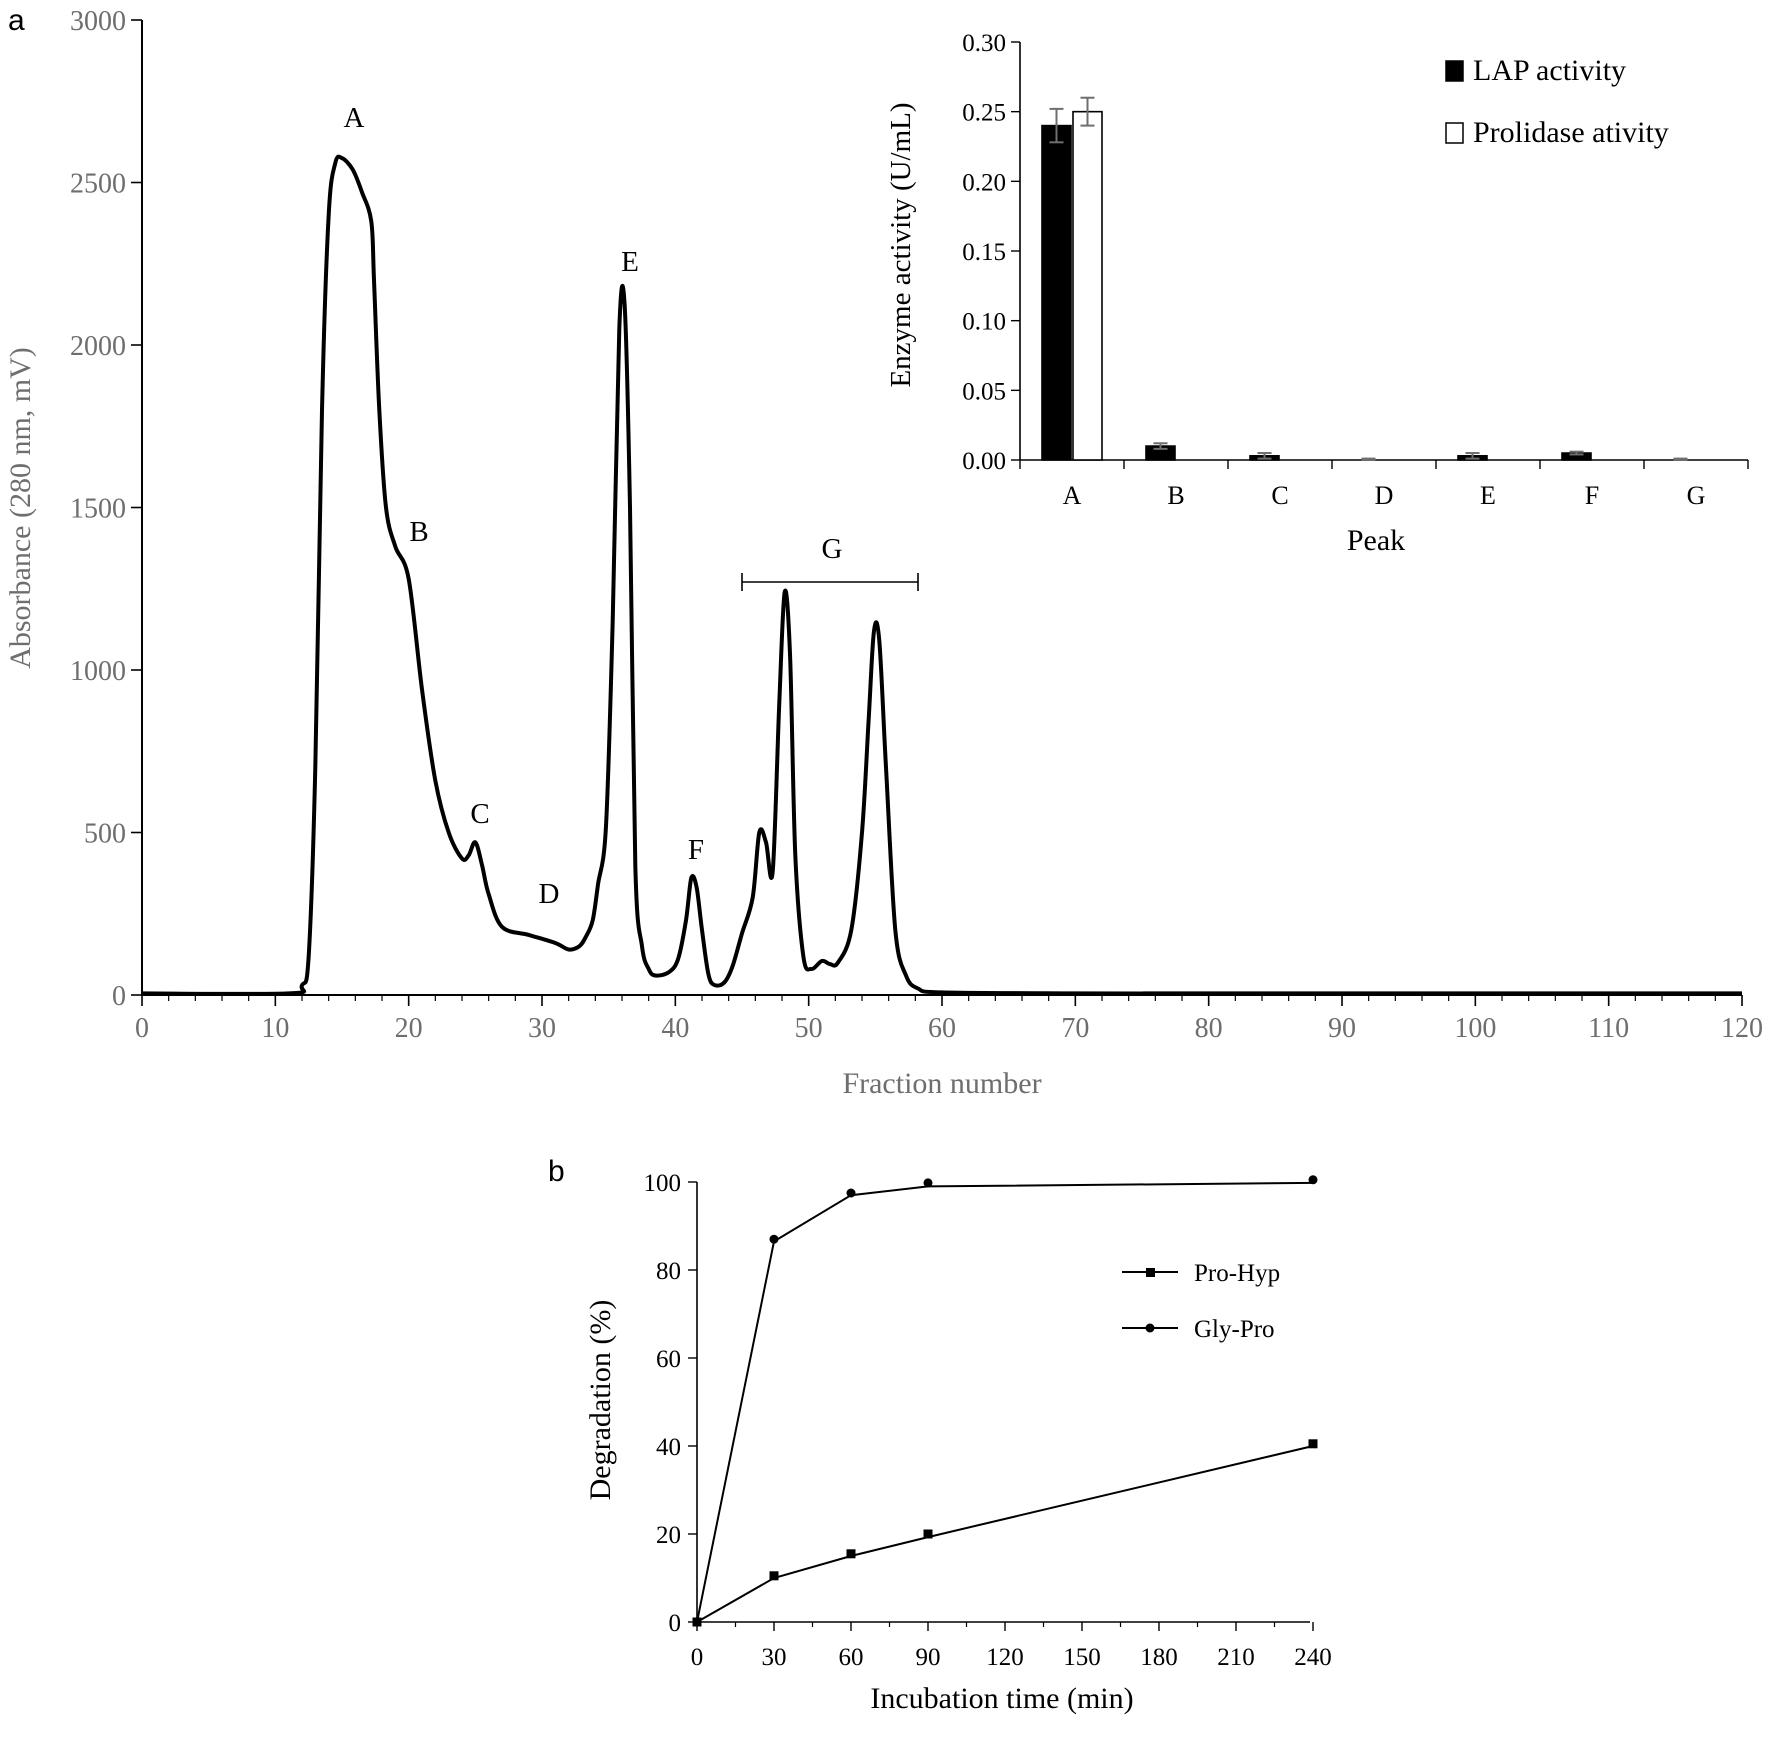 The width and height of the screenshot is (1772, 1752). What do you see at coordinates (600, 1400) in the screenshot?
I see `panel-b-y-axis-title: Degradation (%)` at bounding box center [600, 1400].